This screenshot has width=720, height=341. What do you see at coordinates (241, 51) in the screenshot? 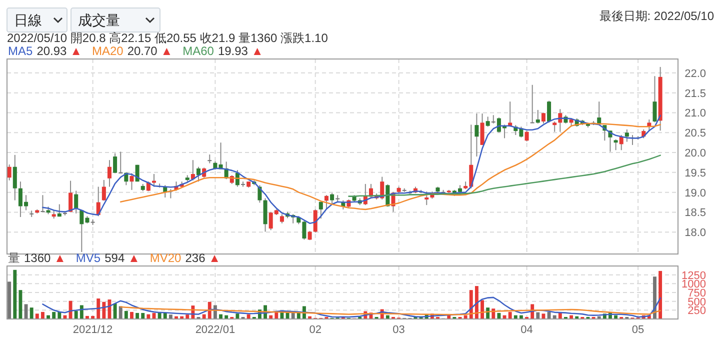
I see `text: 19.93 ▲` at bounding box center [241, 51].